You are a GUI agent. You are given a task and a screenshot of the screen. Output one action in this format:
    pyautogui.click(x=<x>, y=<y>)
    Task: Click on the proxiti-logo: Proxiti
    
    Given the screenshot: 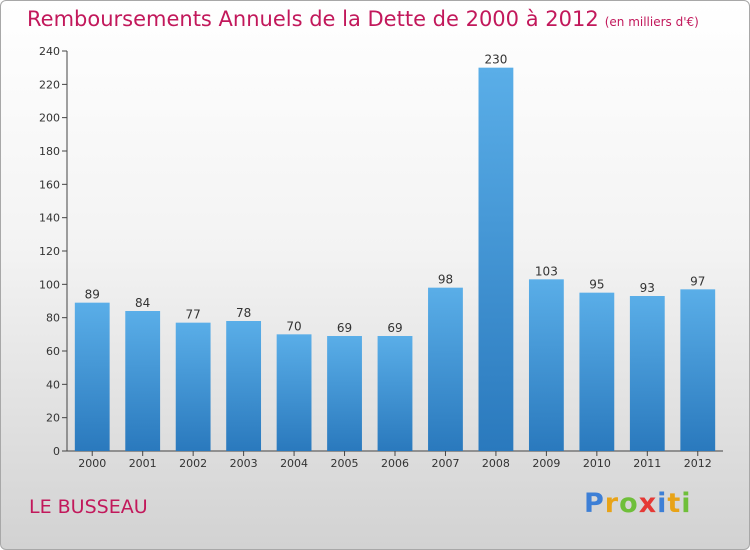 What is the action you would take?
    pyautogui.click(x=638, y=503)
    